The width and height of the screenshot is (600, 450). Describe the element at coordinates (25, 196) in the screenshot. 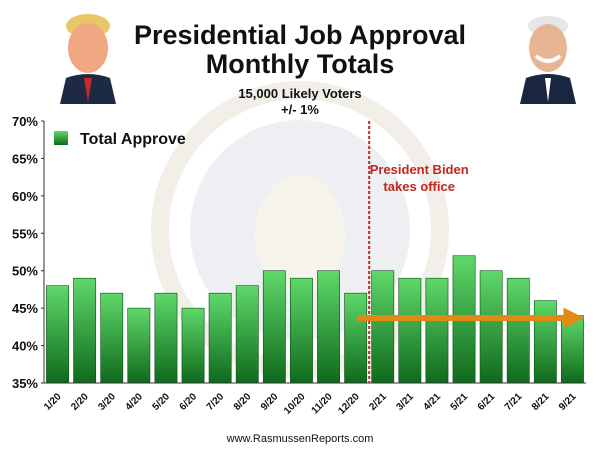

I see `y-tick-label: 60%` at that location.